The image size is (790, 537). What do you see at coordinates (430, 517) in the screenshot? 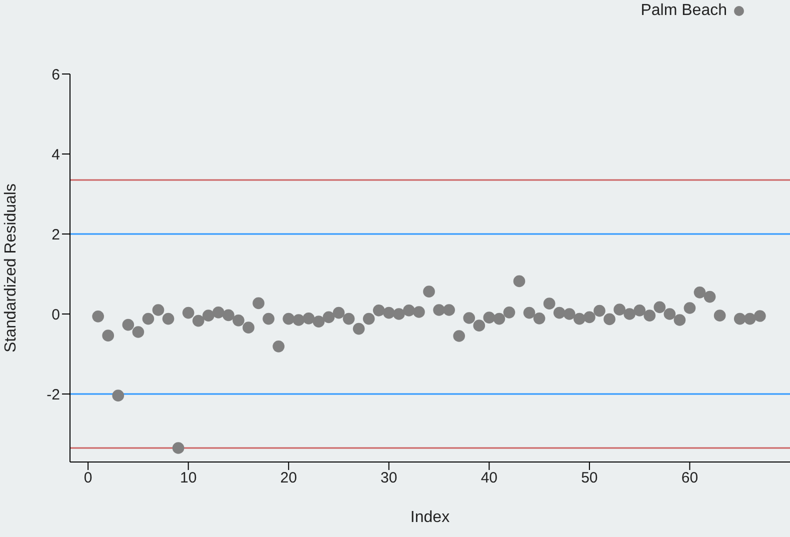
I see `x-axis-title: Index` at bounding box center [430, 517].